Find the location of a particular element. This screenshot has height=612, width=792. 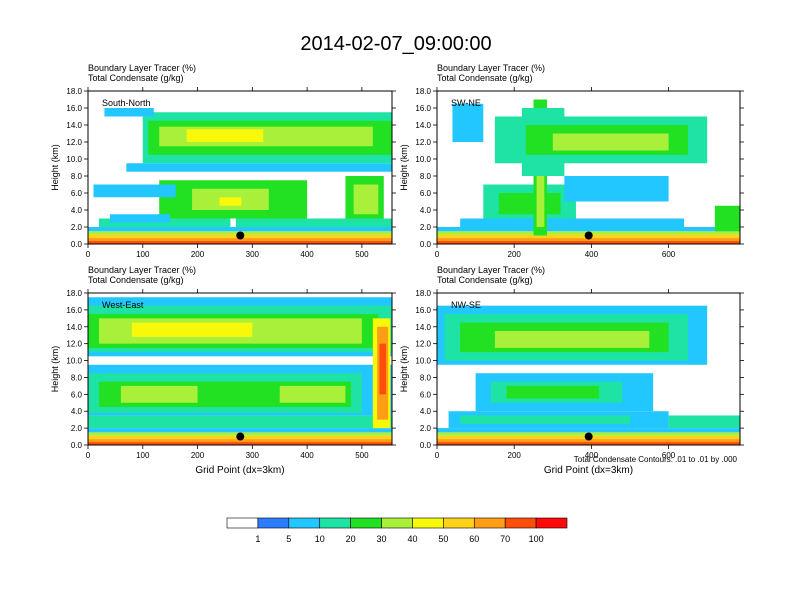

panel-name: South-North is located at coordinates (126, 103).